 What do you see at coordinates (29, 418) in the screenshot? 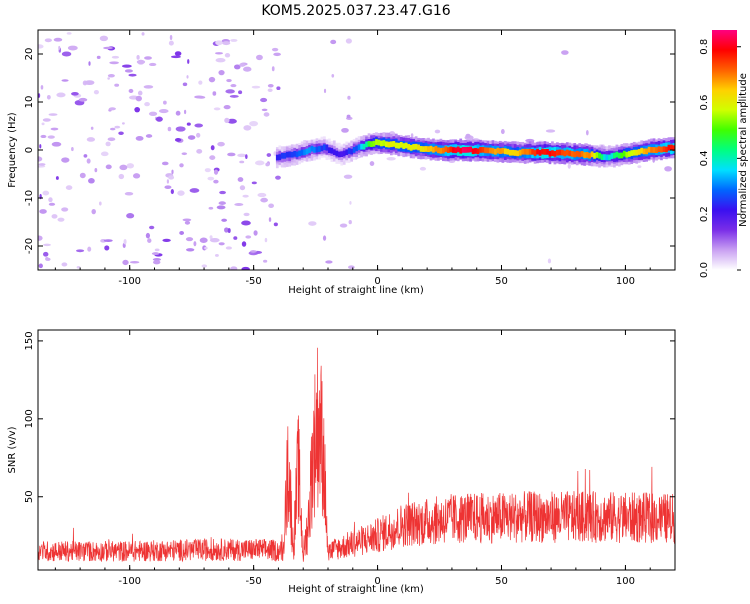
I see `y-tick-label: 100` at bounding box center [29, 418].